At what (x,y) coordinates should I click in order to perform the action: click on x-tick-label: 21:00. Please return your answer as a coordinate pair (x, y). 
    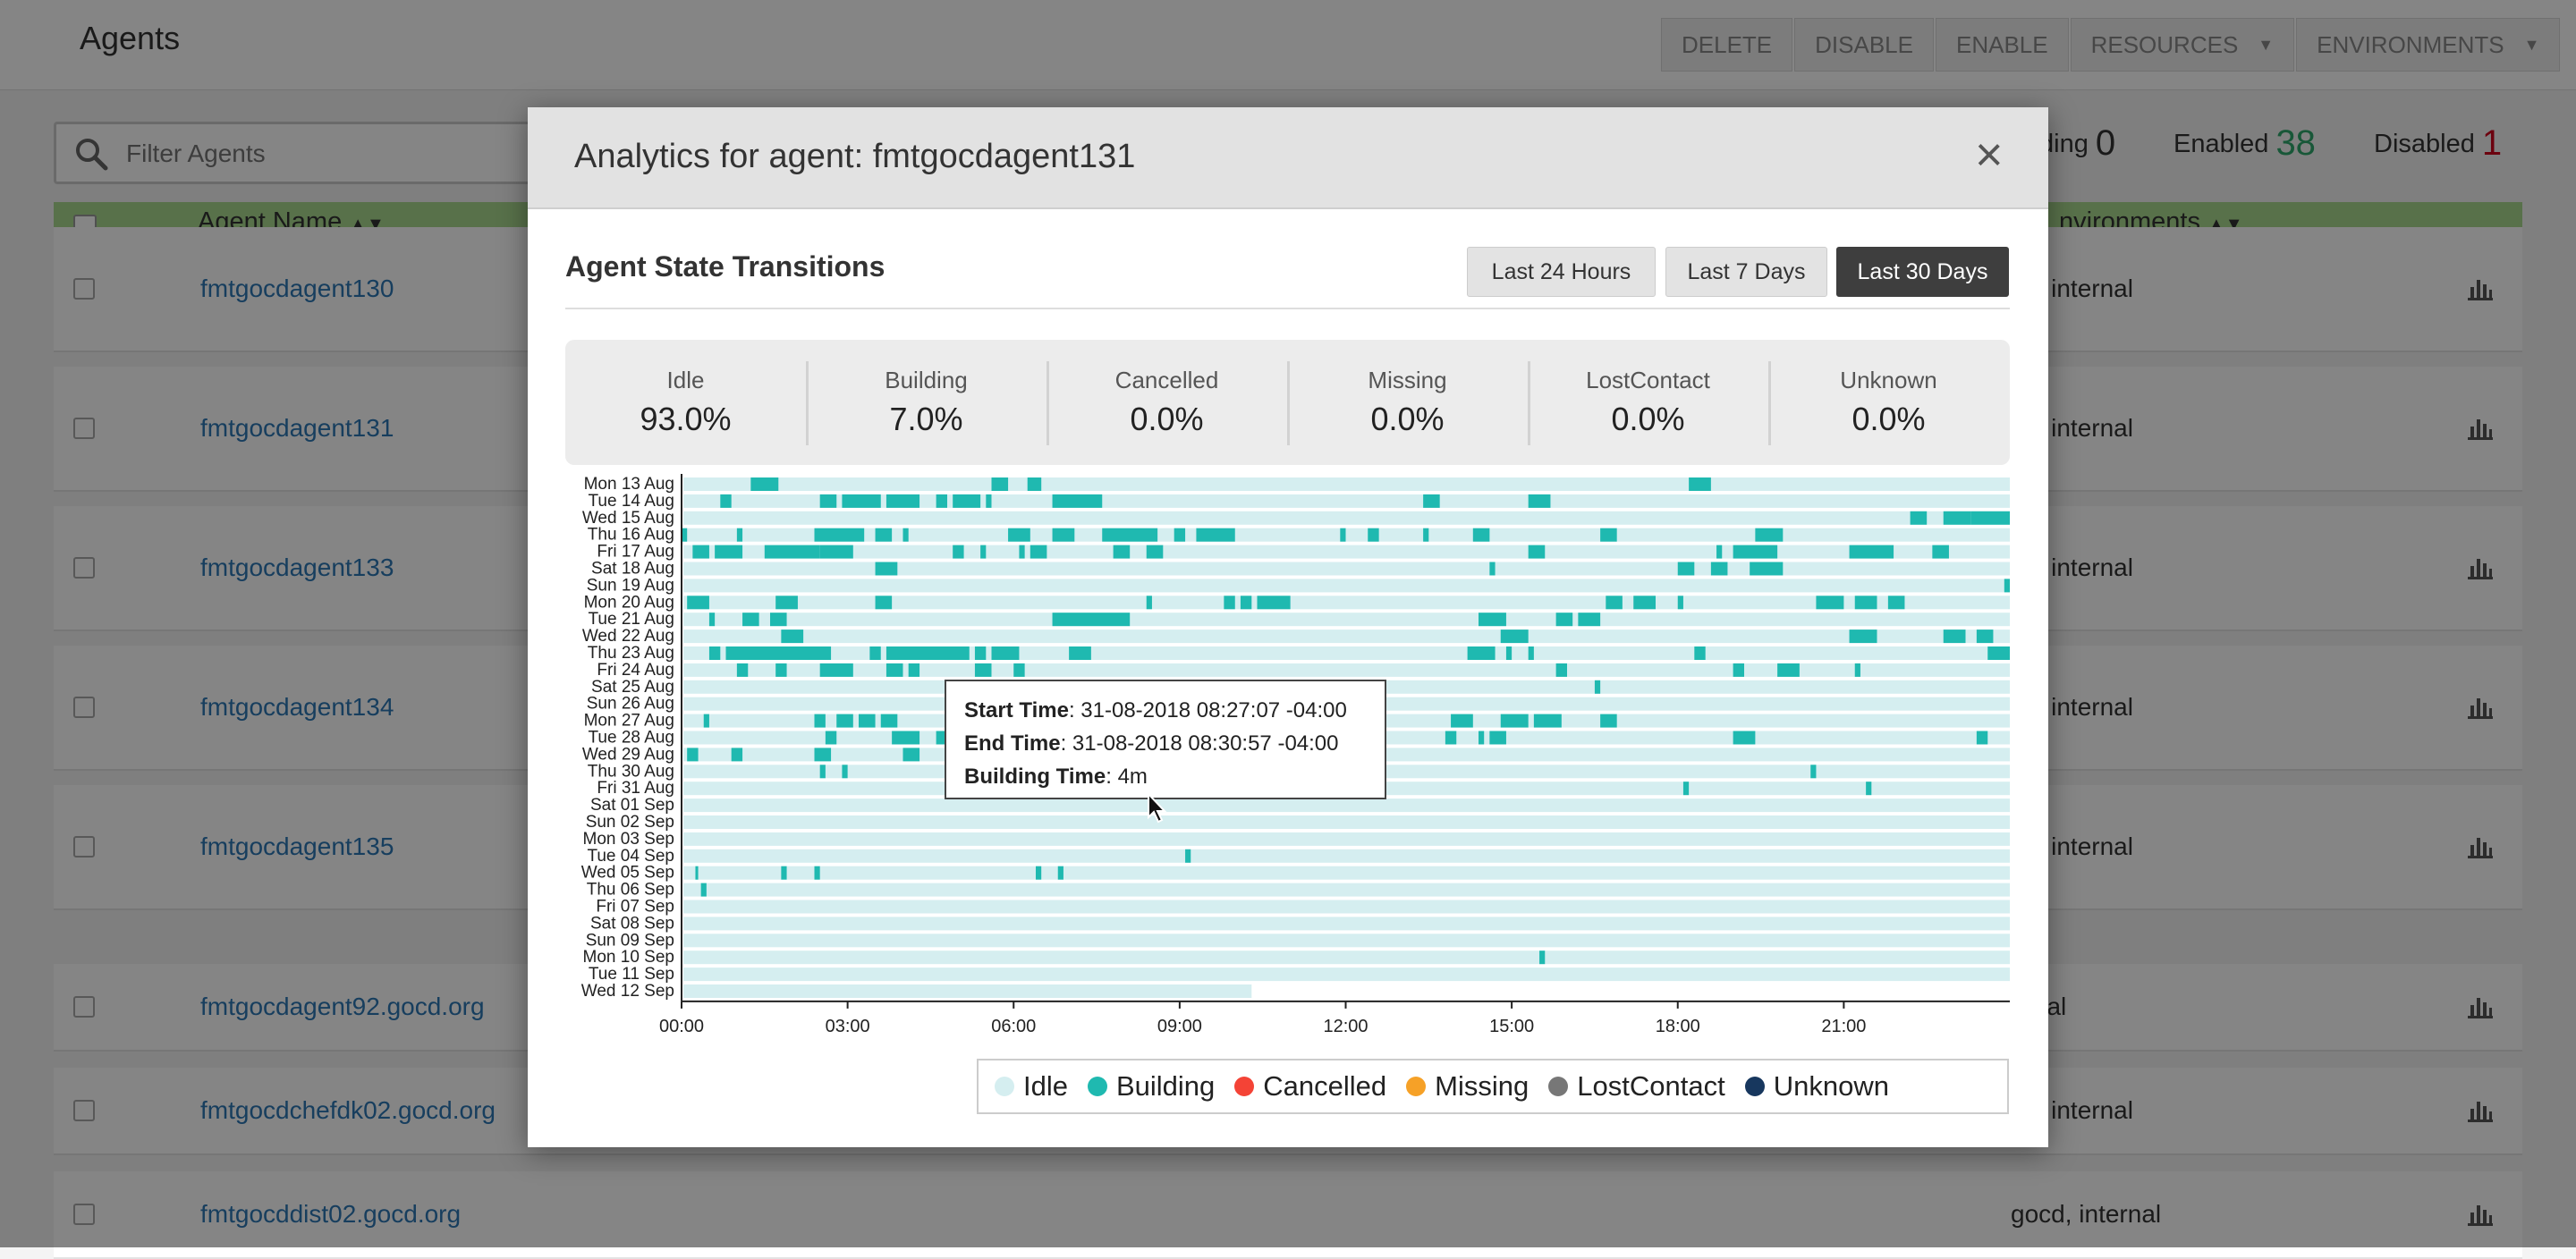
    Looking at the image, I should click on (1843, 1026).